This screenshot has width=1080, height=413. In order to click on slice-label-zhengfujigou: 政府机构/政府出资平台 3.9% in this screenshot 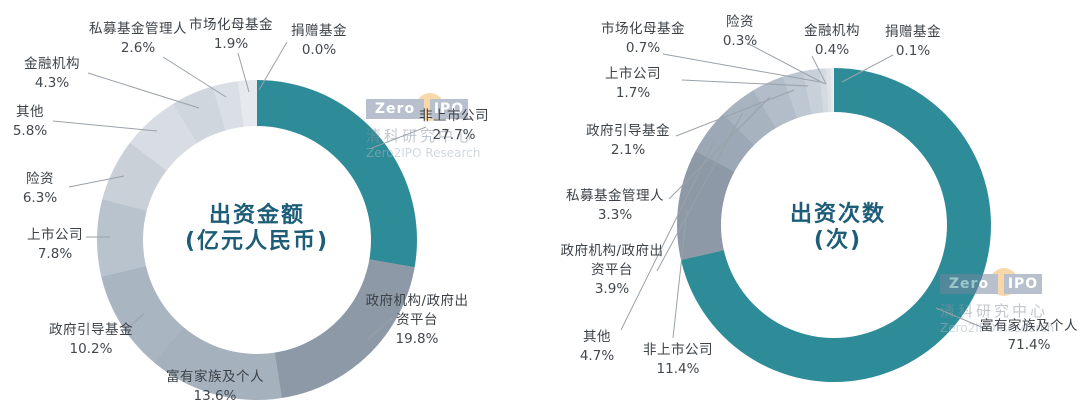, I will do `click(612, 270)`.